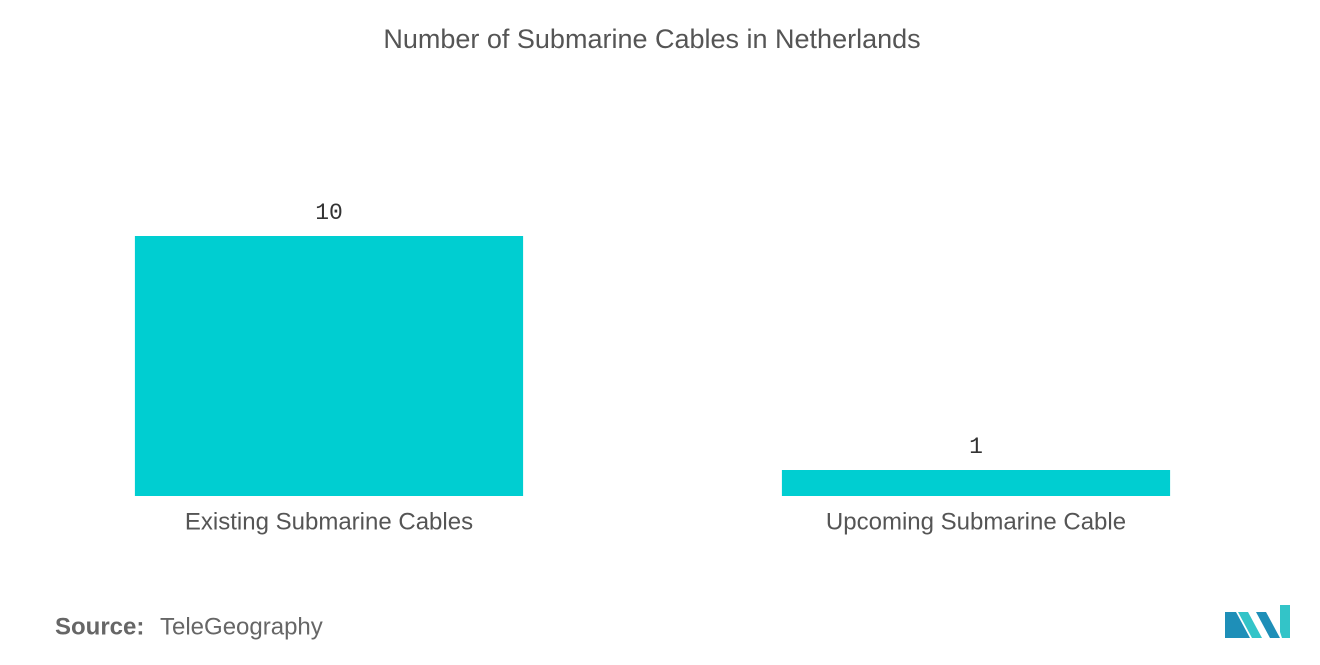 The image size is (1320, 665). I want to click on source-label: Source:, so click(99, 626).